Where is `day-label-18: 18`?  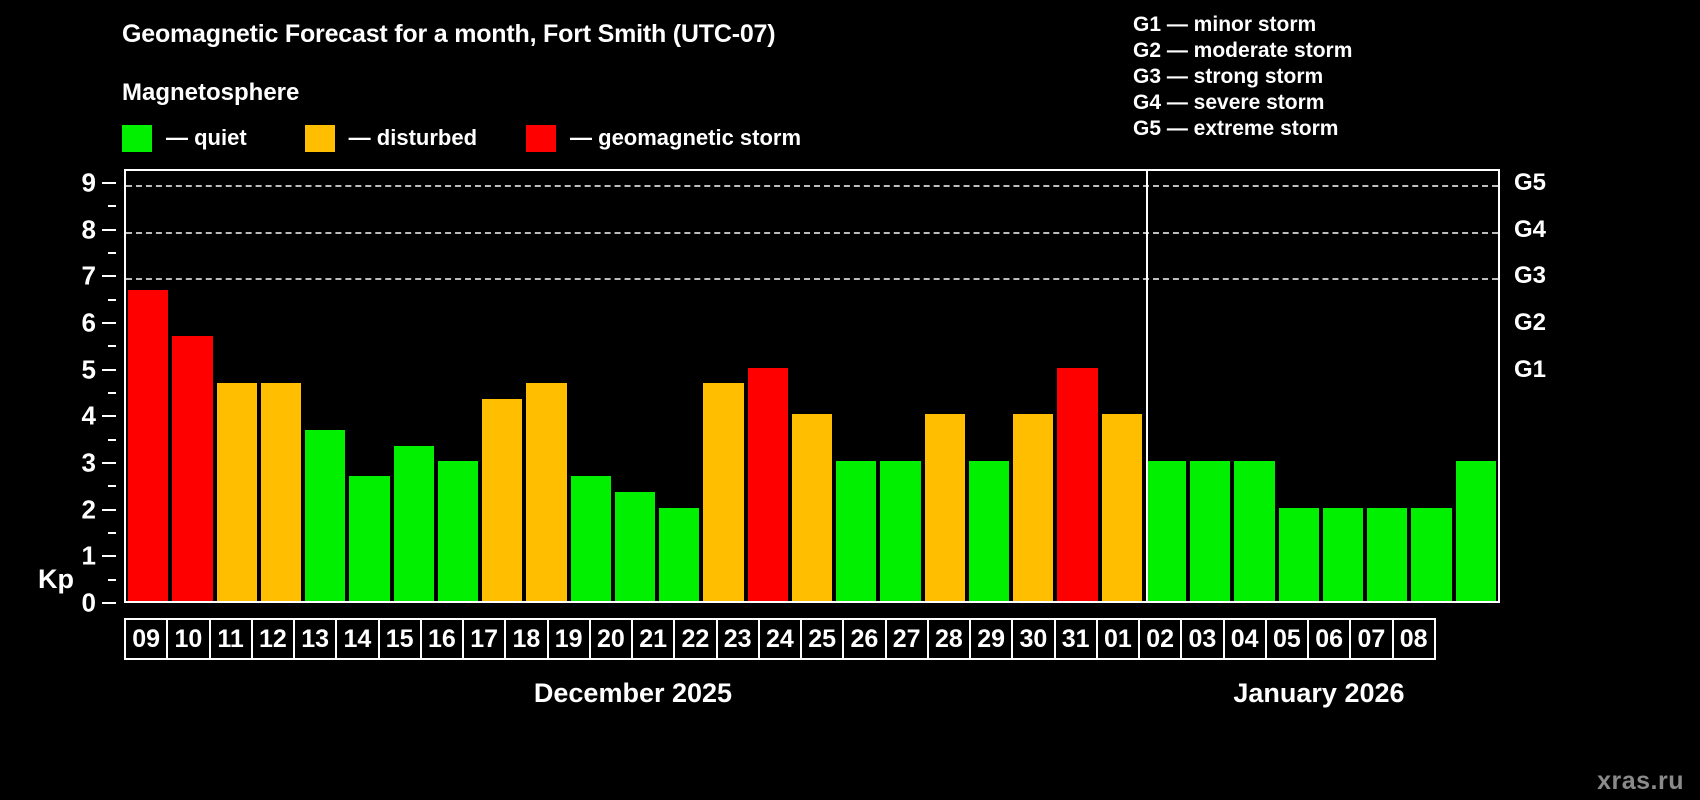 day-label-18: 18 is located at coordinates (526, 639).